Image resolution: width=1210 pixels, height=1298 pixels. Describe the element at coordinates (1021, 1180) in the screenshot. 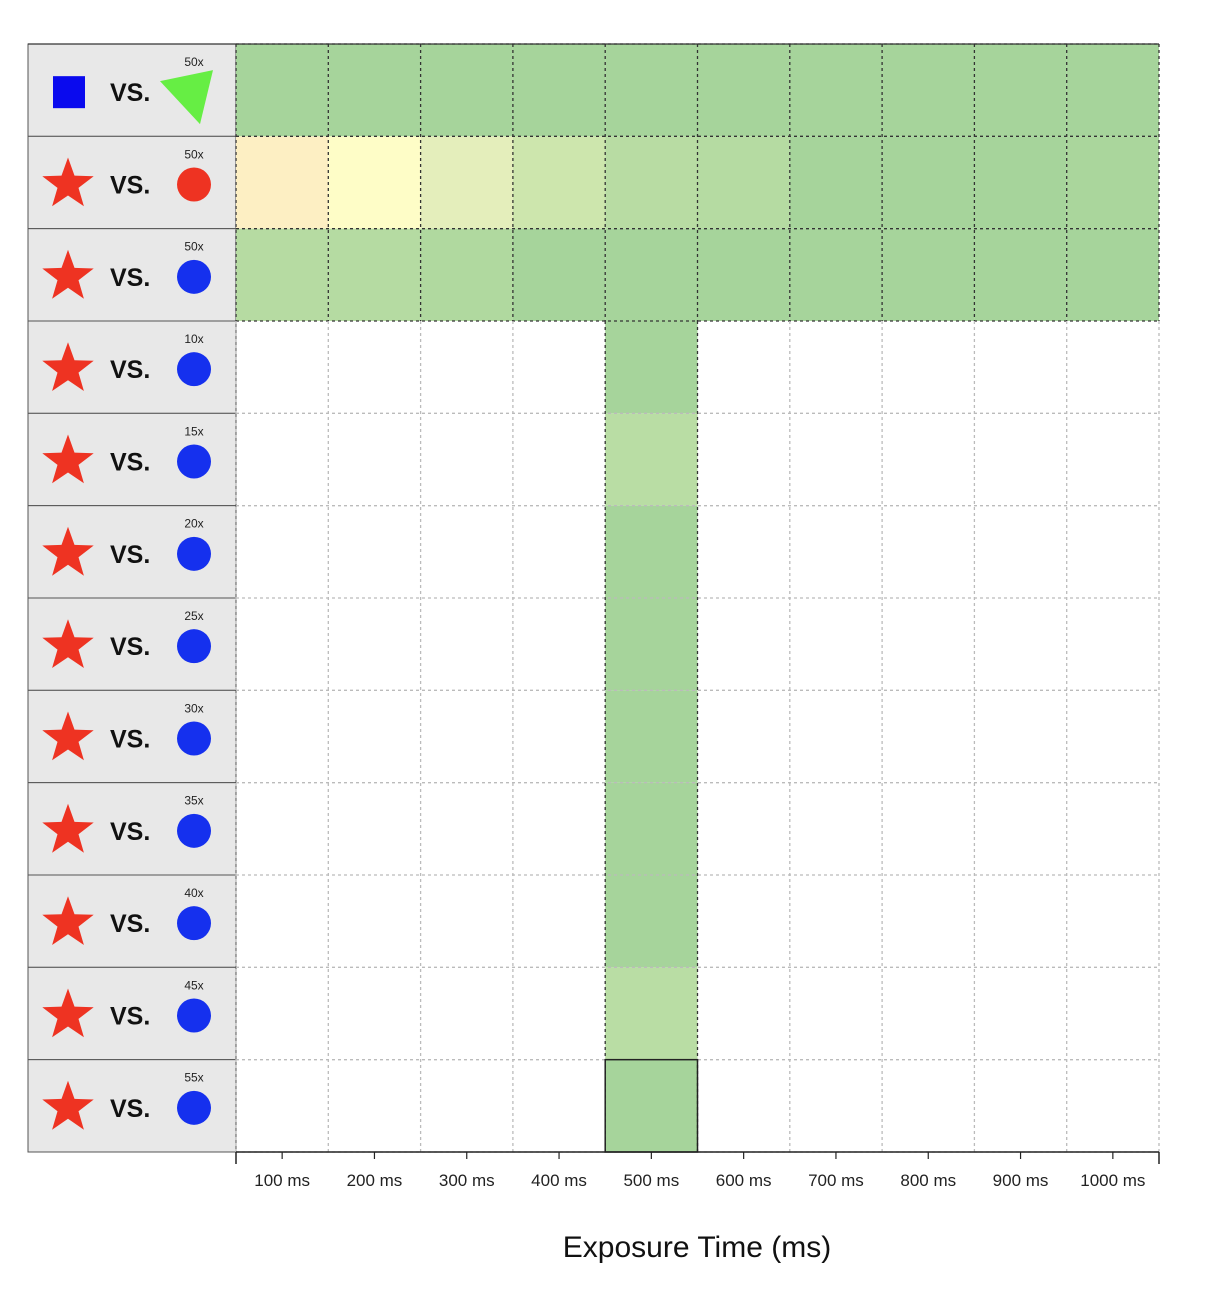

I see `x-tick-label: 900 ms` at that location.